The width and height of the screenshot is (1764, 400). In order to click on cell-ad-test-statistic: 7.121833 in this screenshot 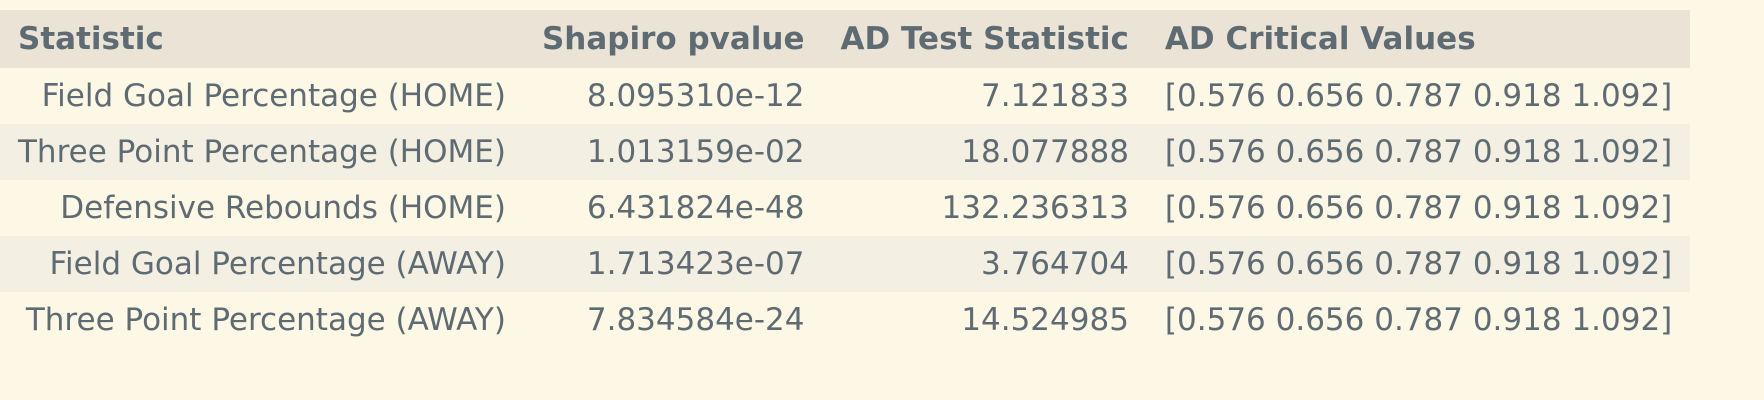, I will do `click(984, 96)`.